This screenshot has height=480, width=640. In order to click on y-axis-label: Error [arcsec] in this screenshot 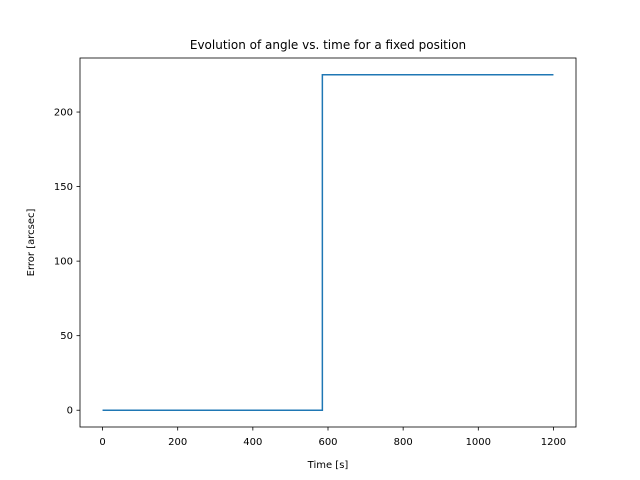, I will do `click(31, 243)`.